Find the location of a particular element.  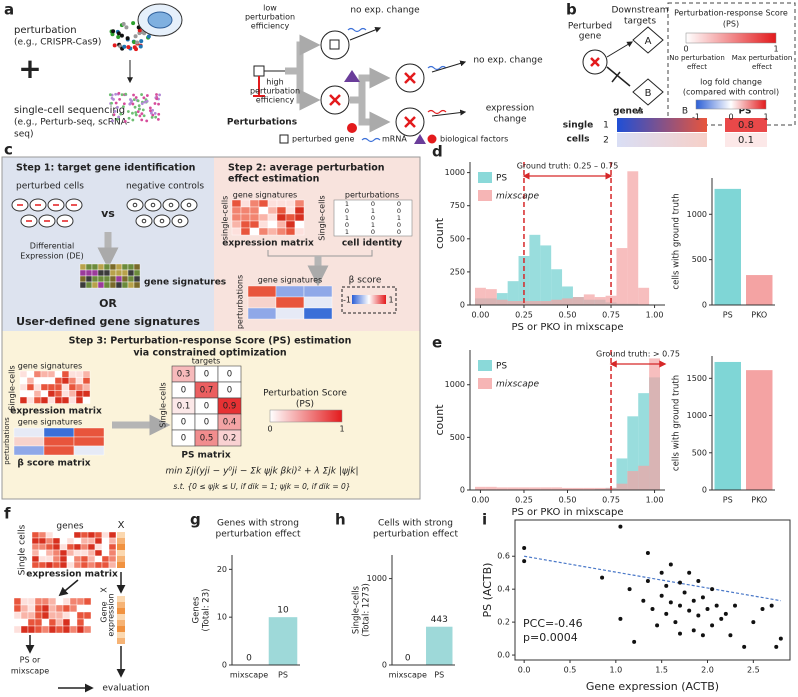

ps-value: 0.1 is located at coordinates (746, 140).